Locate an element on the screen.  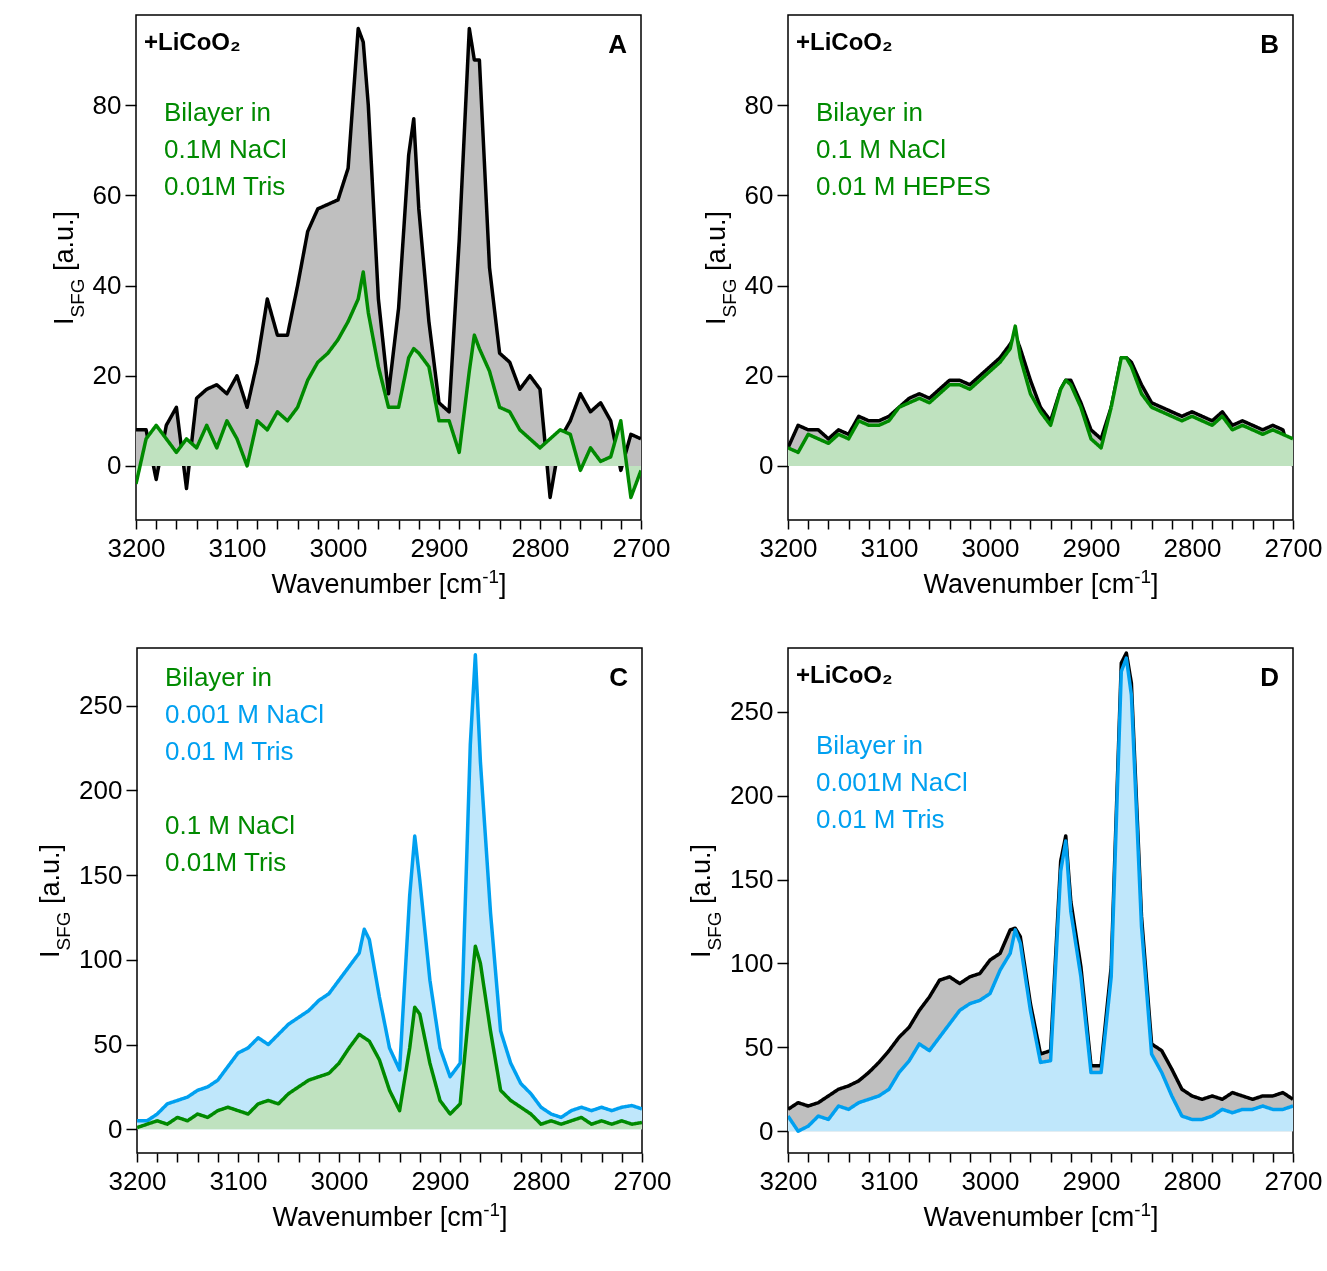
text: 0.001 M NaCl 0.01 M Tris is located at coordinates (244, 732).